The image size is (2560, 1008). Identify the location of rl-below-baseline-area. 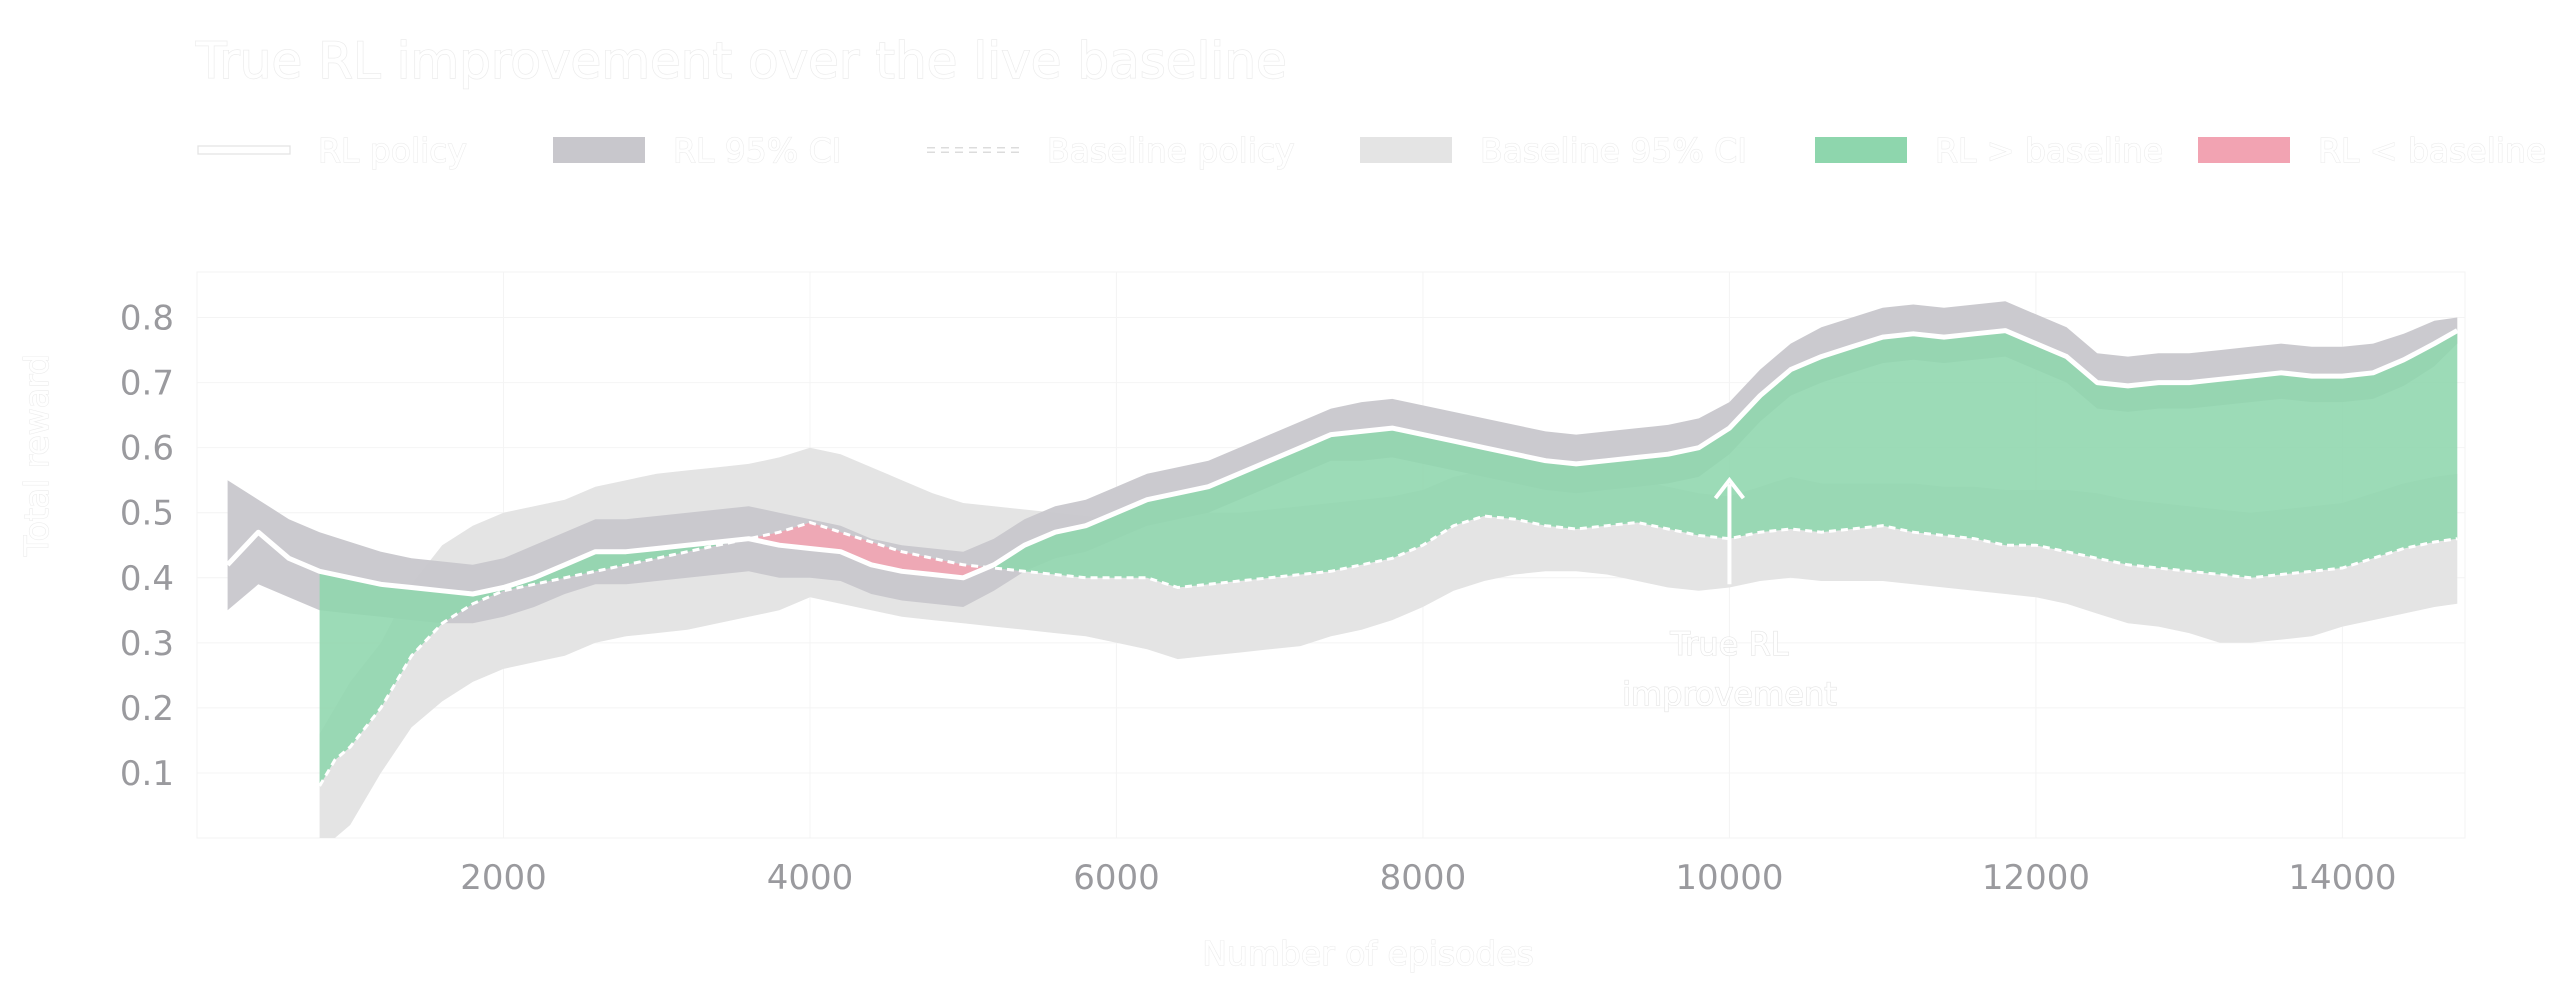
(869, 550).